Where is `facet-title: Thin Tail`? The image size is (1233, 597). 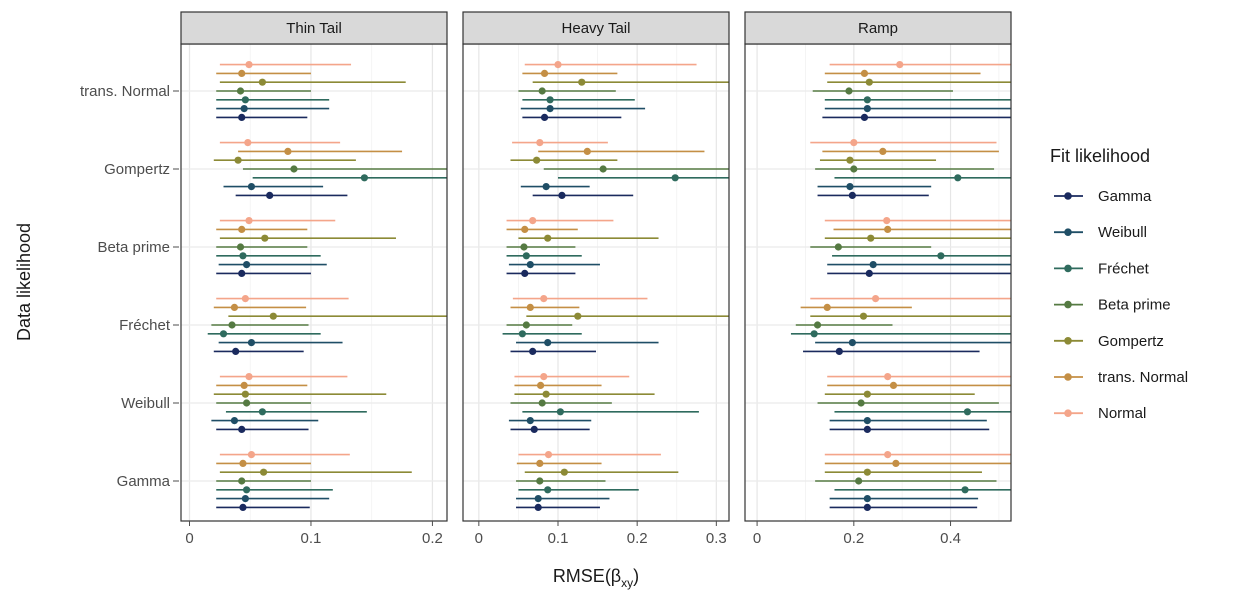 facet-title: Thin Tail is located at coordinates (314, 28).